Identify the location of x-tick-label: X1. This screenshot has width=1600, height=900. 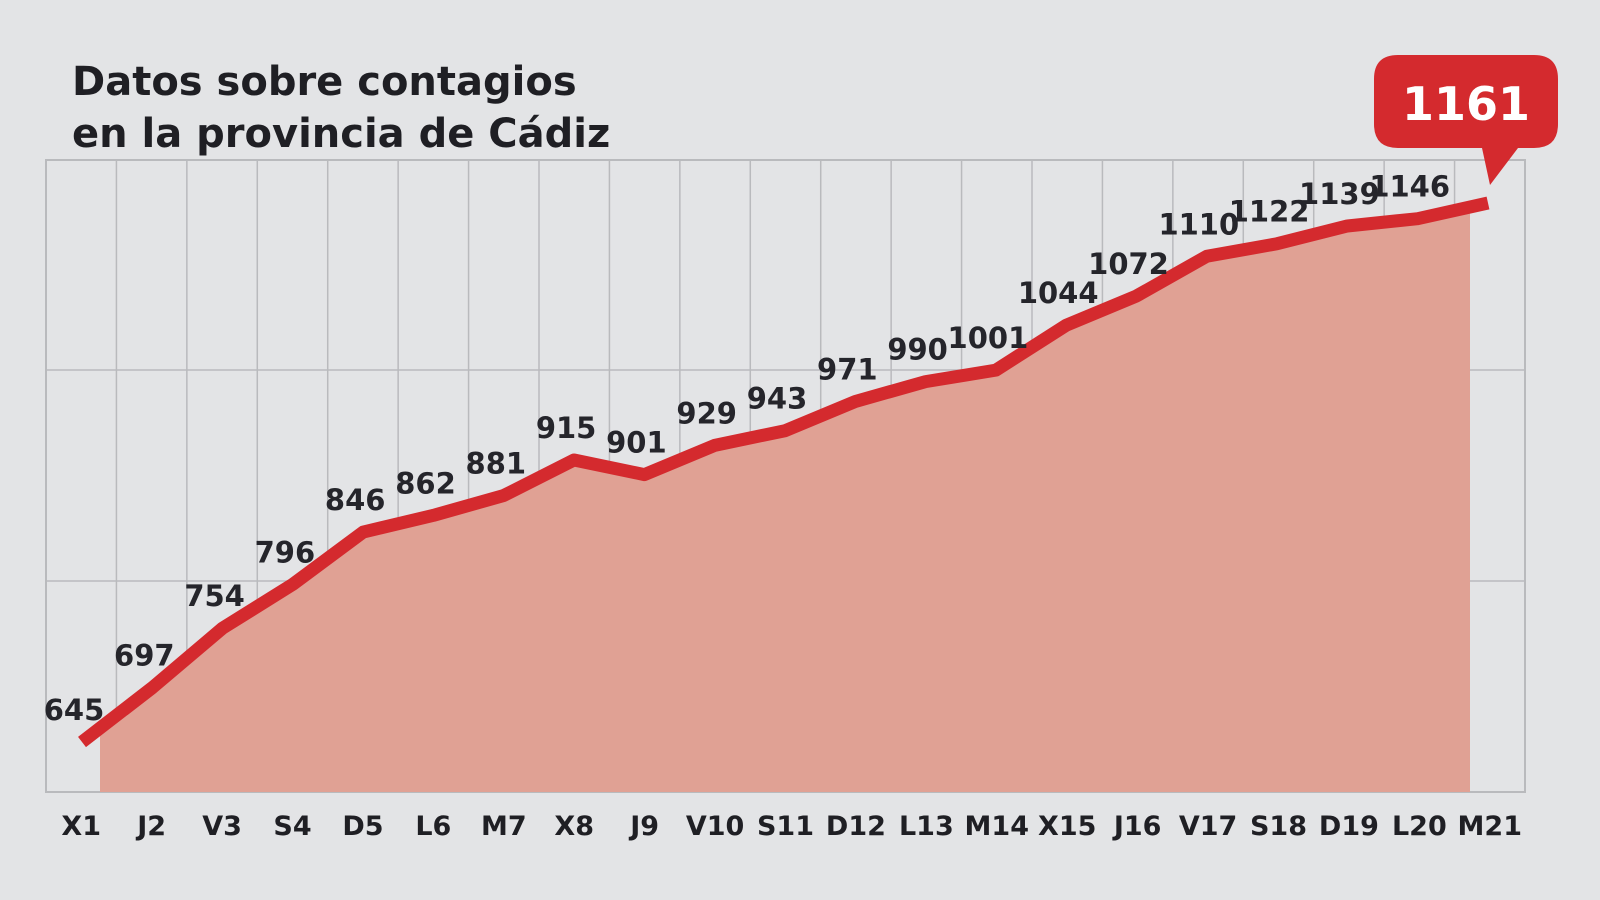
(81, 826).